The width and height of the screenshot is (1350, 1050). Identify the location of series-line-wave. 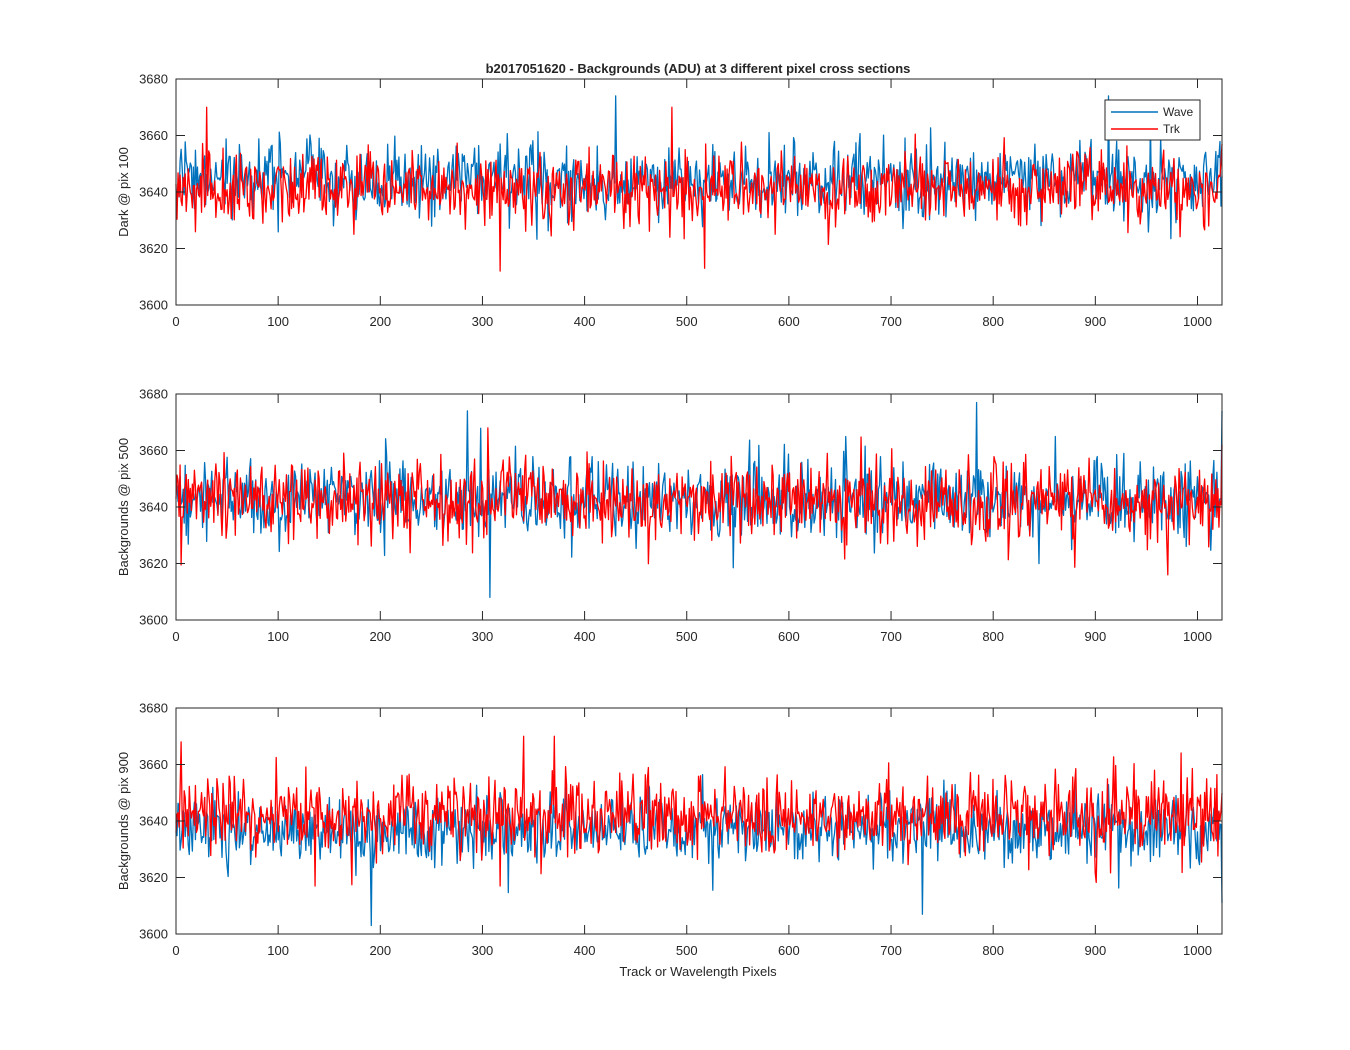
(699, 850).